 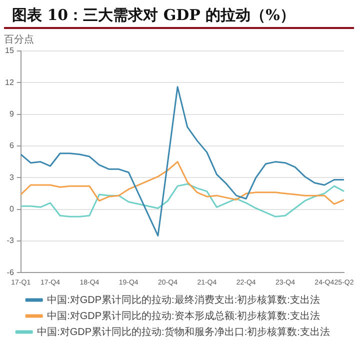 What do you see at coordinates (19, 40) in the screenshot?
I see `y-axis-title: 百分点` at bounding box center [19, 40].